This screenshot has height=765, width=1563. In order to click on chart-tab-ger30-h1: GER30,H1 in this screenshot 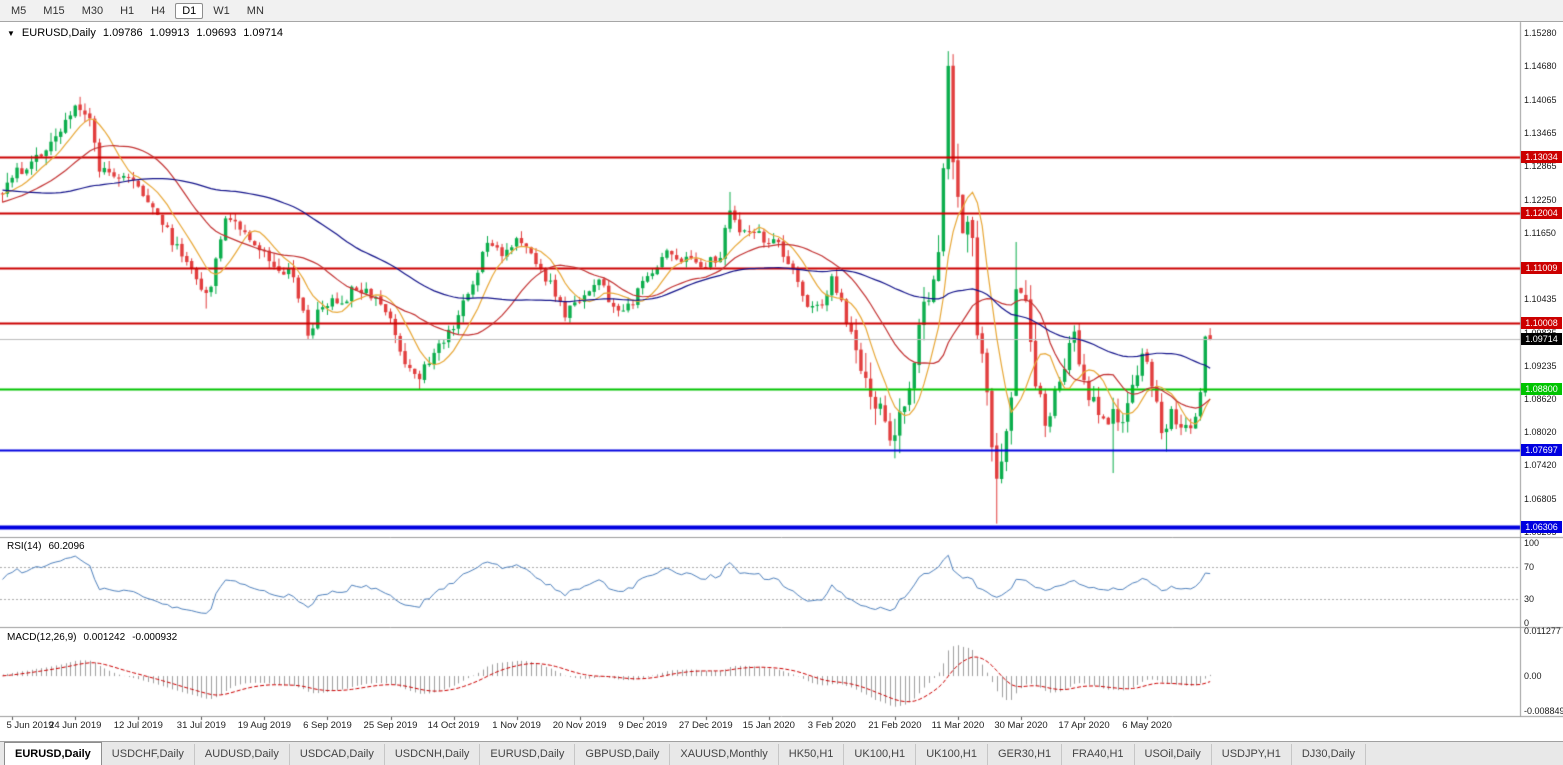, I will do `click(1025, 754)`.